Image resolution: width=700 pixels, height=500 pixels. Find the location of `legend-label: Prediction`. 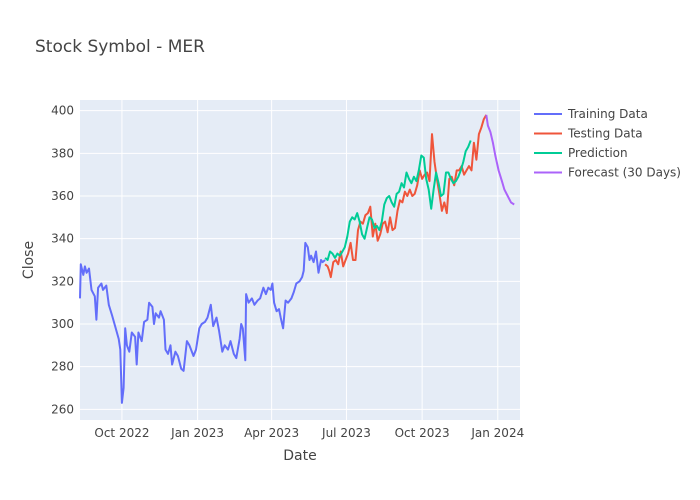

legend-label: Prediction is located at coordinates (598, 153).